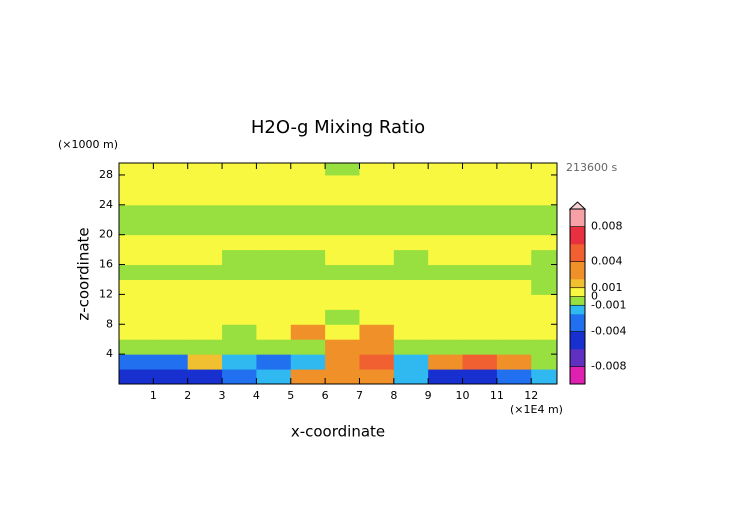 Image resolution: width=752 pixels, height=532 pixels. I want to click on x-tick-label: 5, so click(290, 395).